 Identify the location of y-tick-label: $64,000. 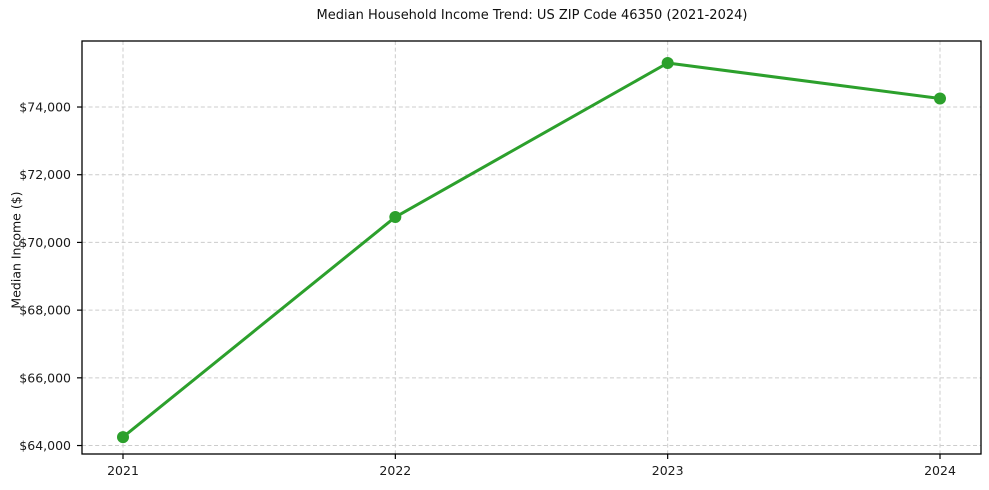
(45, 445).